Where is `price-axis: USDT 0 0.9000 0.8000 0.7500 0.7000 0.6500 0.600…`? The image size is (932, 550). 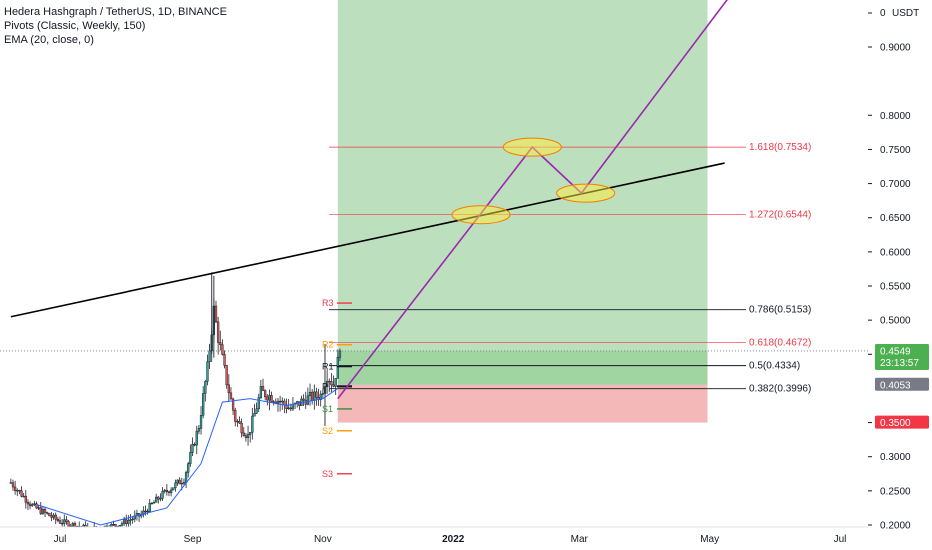 price-axis: USDT 0 0.9000 0.8000 0.7500 0.7000 0.6500 0.600… is located at coordinates (900, 275).